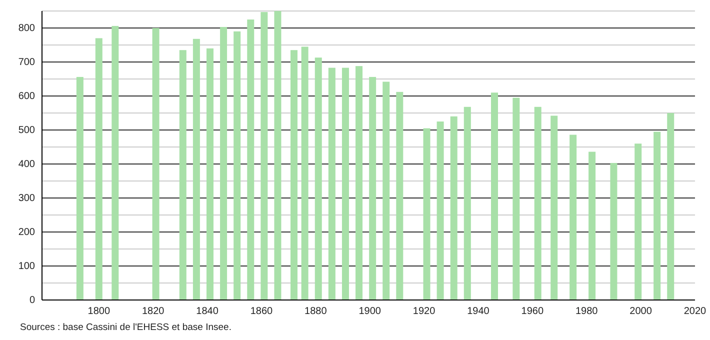  I want to click on x-tick-label: 1860, so click(262, 311).